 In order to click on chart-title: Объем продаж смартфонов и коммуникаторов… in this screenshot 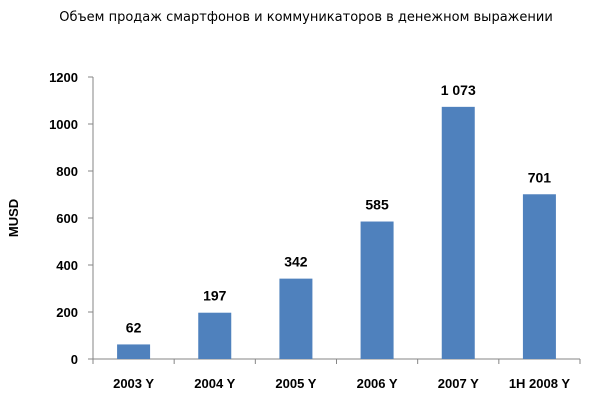, I will do `click(306, 17)`.